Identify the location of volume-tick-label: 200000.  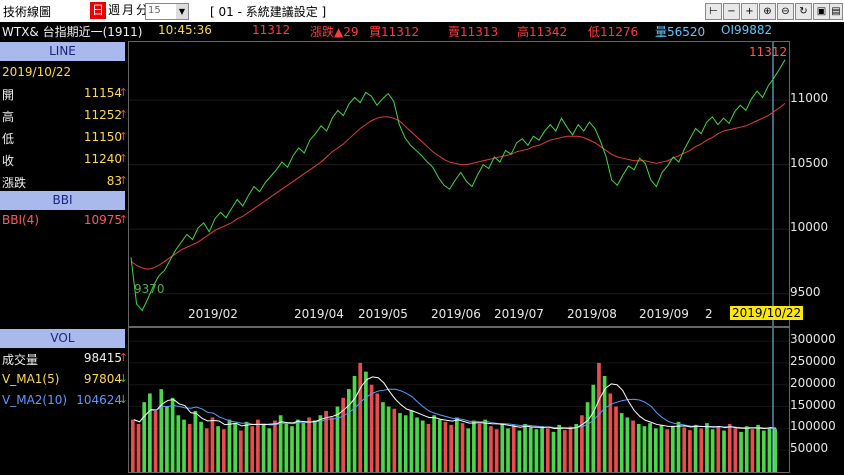
(813, 382).